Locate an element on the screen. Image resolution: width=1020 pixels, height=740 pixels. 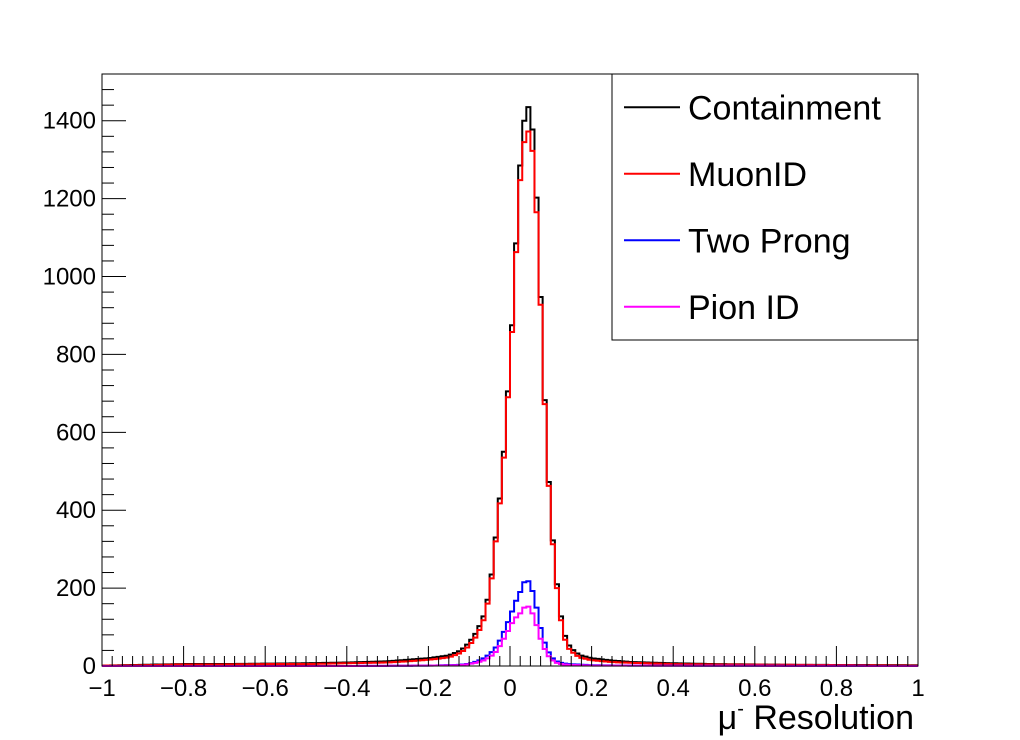
x-axis-title-superscript: - is located at coordinates (740, 709).